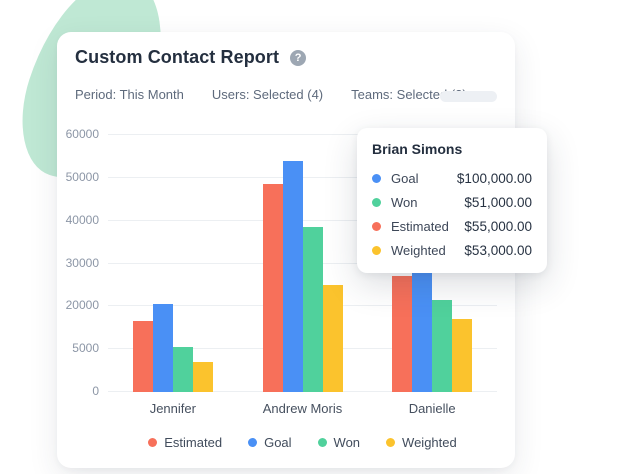 The image size is (620, 474). What do you see at coordinates (182, 369) in the screenshot?
I see `bar-won-jennifer` at bounding box center [182, 369].